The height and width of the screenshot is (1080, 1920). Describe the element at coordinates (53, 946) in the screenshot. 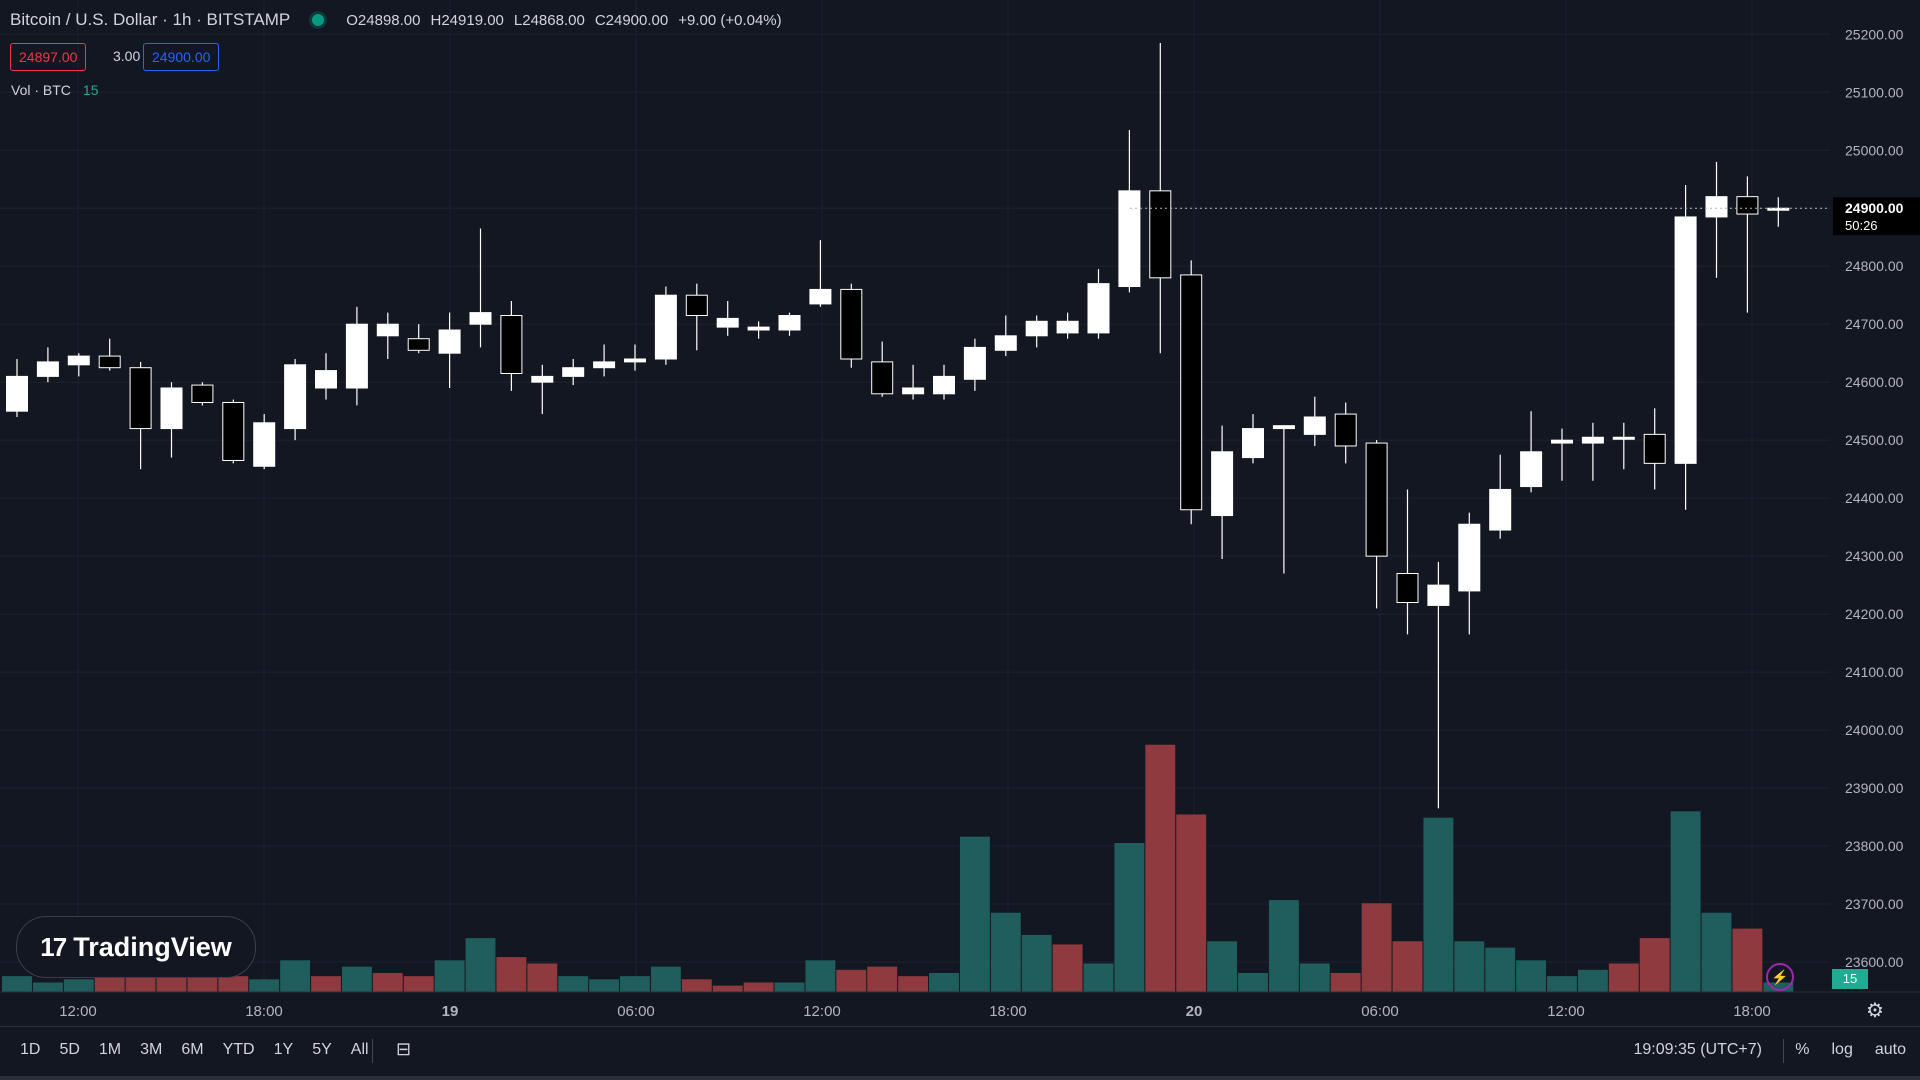

I see `tradingview-logo-icon: 17` at that location.